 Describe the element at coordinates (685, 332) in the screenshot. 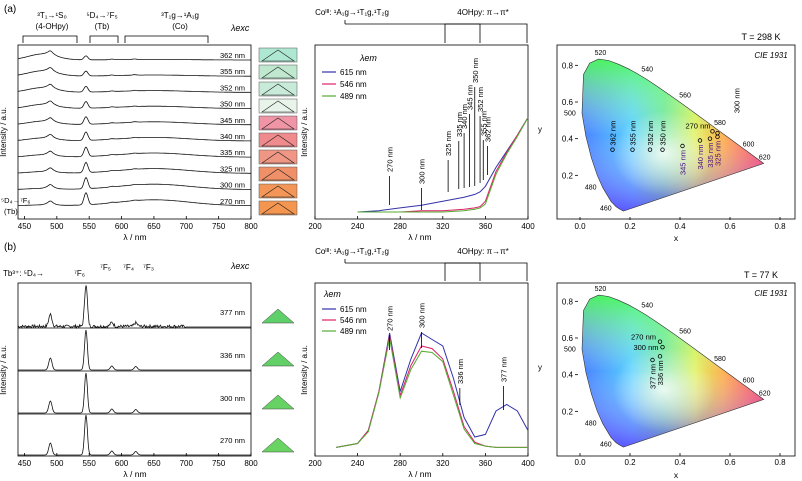

I see `cie-locus-label: 560` at that location.